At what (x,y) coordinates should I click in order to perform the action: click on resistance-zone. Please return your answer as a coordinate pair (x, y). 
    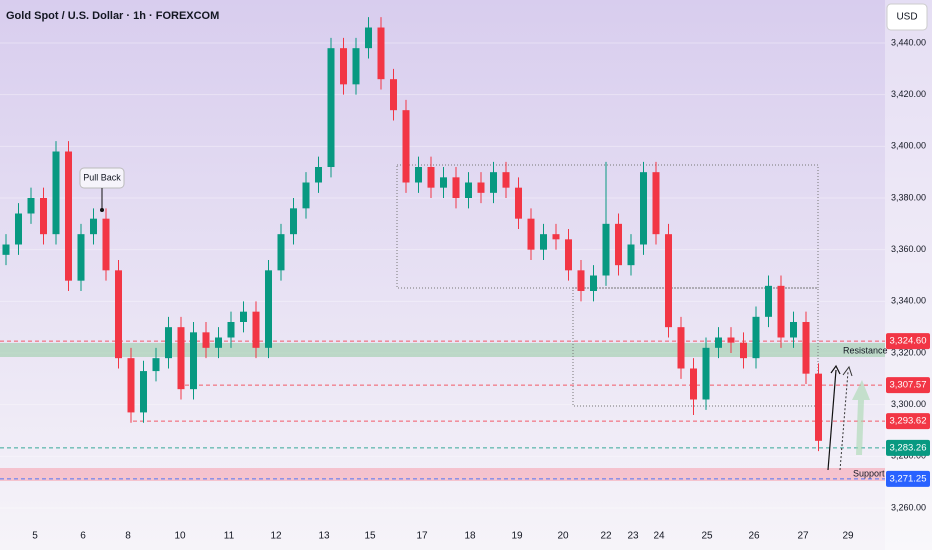
    Looking at the image, I should click on (442, 350).